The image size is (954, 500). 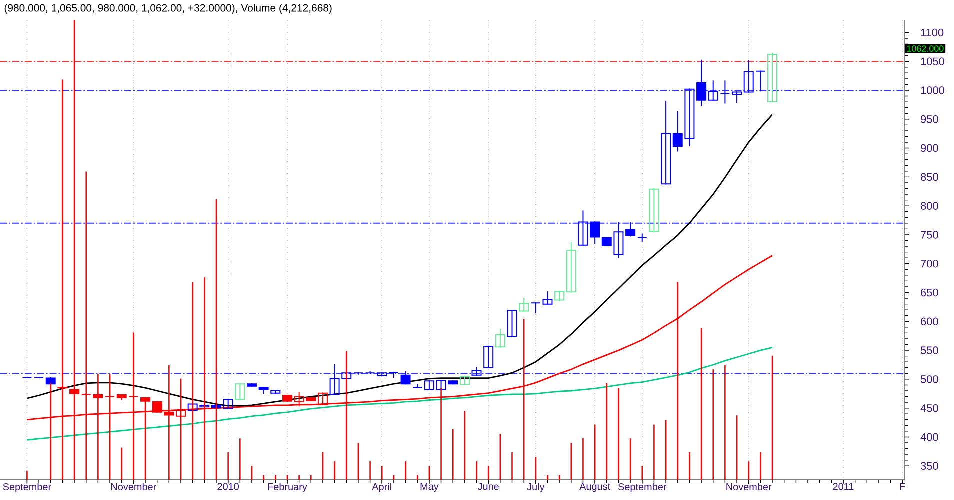 What do you see at coordinates (932, 32) in the screenshot?
I see `y-tick-label: 1100` at bounding box center [932, 32].